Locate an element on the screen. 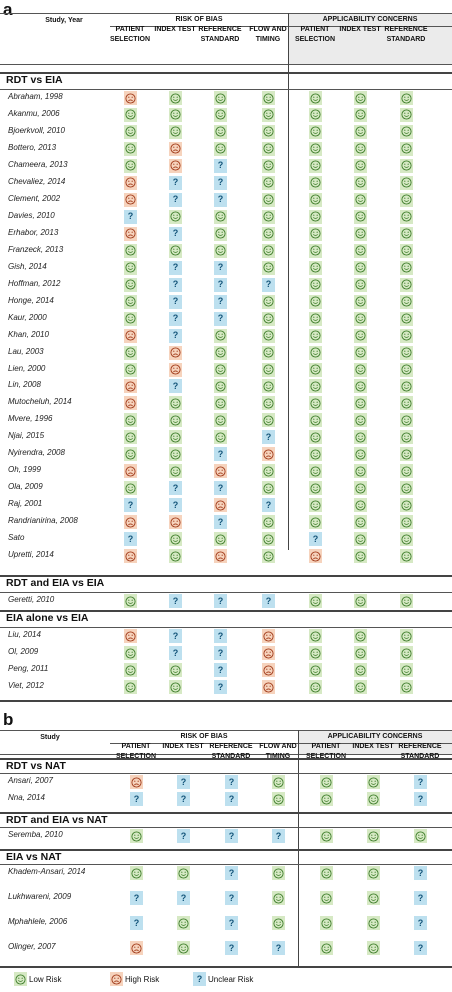 Image resolution: width=452 pixels, height=992 pixels. legend-high-icon is located at coordinates (116, 979).